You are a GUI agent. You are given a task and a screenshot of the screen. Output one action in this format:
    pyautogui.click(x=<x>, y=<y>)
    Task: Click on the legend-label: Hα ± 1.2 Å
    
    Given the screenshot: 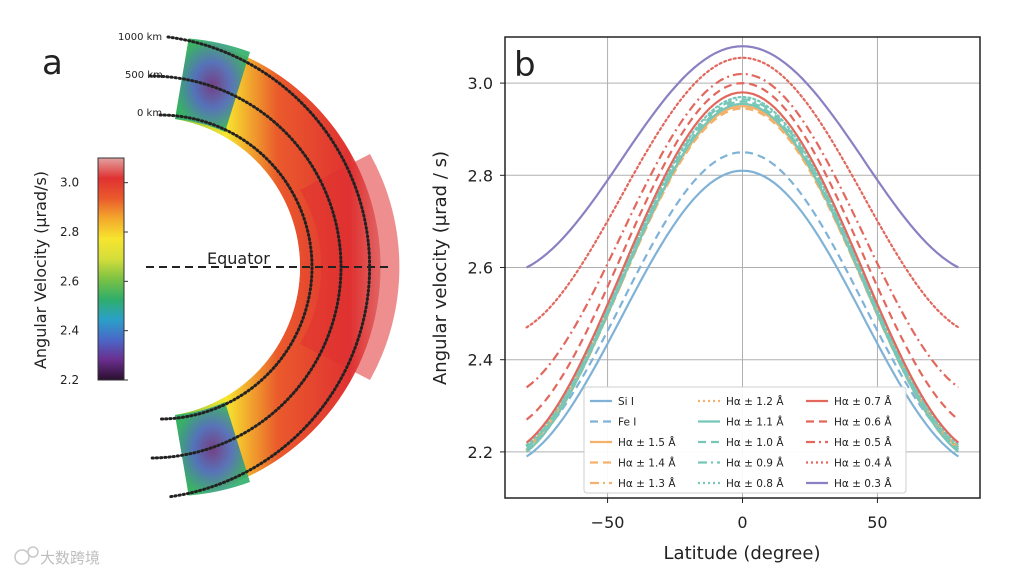 What is the action you would take?
    pyautogui.click(x=755, y=401)
    